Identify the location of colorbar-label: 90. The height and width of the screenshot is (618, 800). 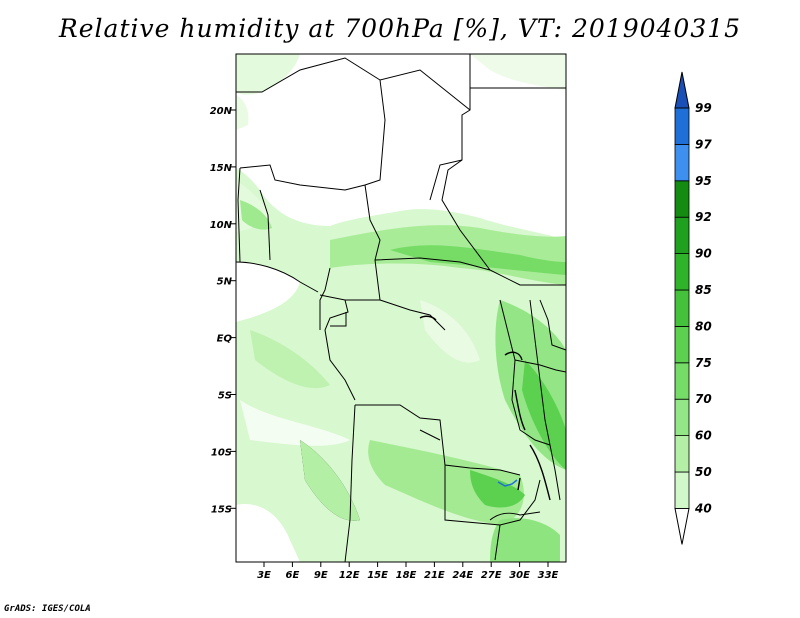
(703, 254).